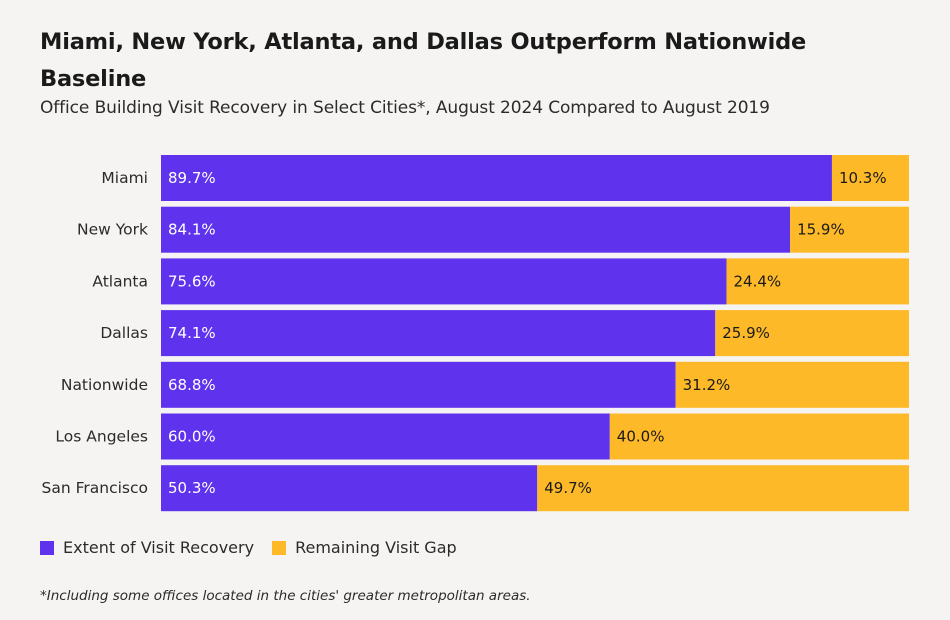 The height and width of the screenshot is (620, 950). Describe the element at coordinates (496, 178) in the screenshot. I see `recovery-bar-miami` at that location.